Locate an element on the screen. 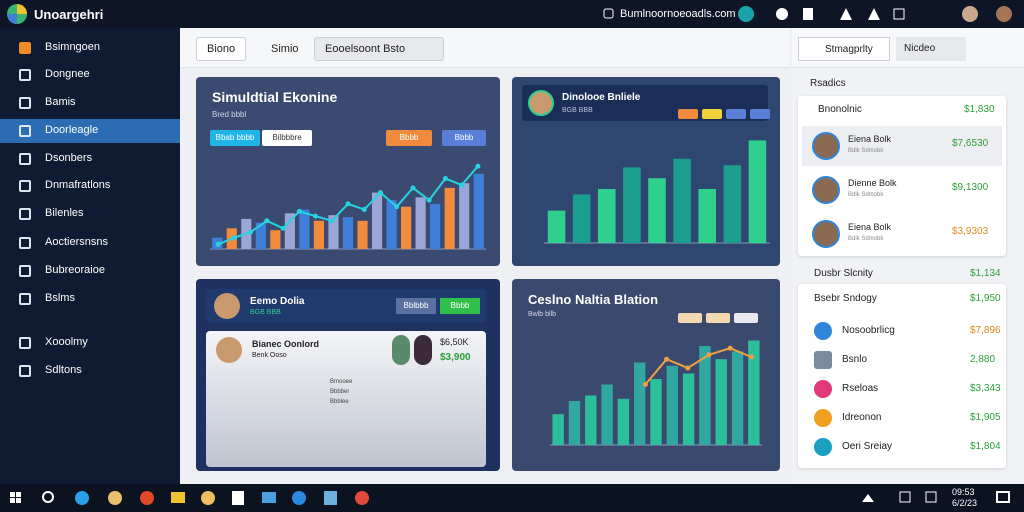 This screenshot has height=512, width=1024. sidebar-item: Bilenles is located at coordinates (90, 214).